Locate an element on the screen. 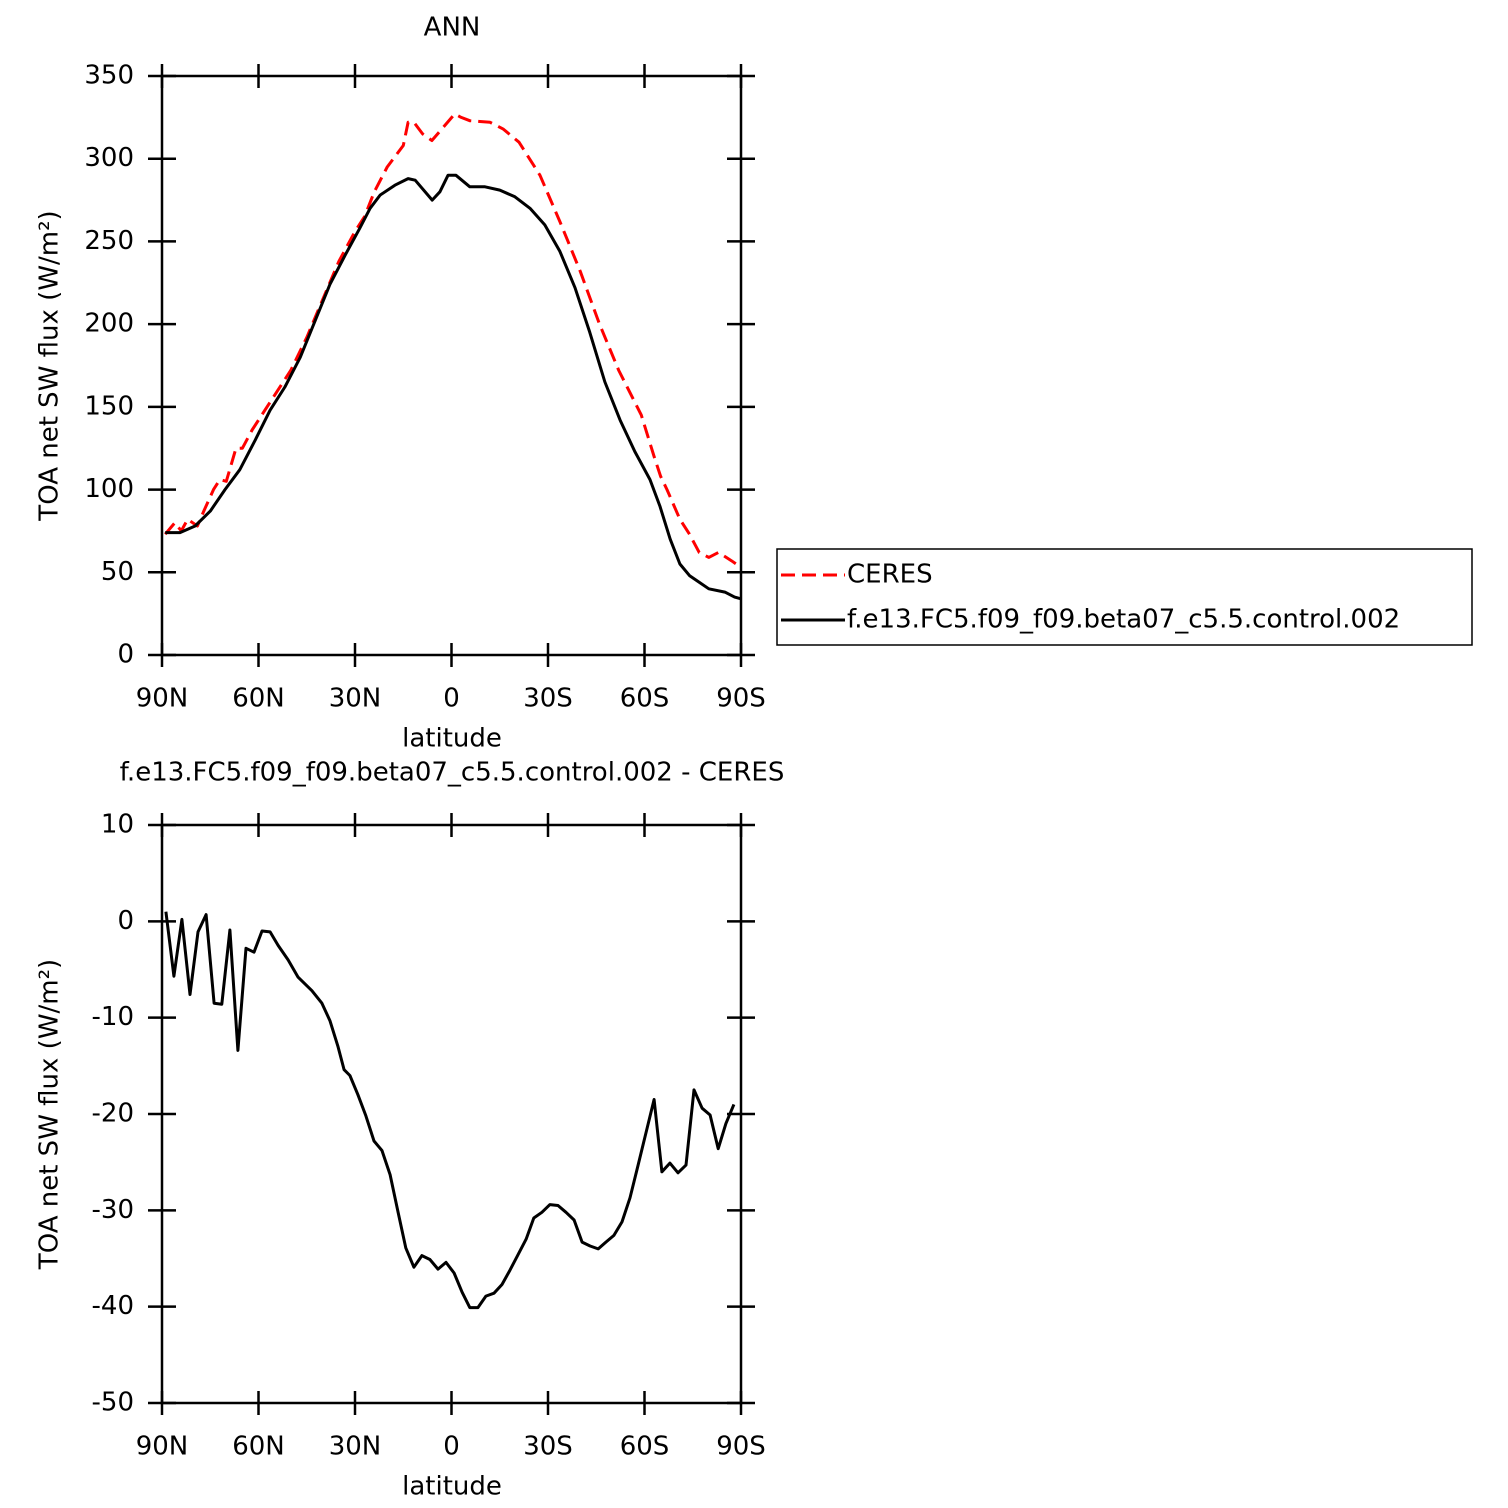 The width and height of the screenshot is (1508, 1508). y-tick-label: 350 is located at coordinates (109, 76).